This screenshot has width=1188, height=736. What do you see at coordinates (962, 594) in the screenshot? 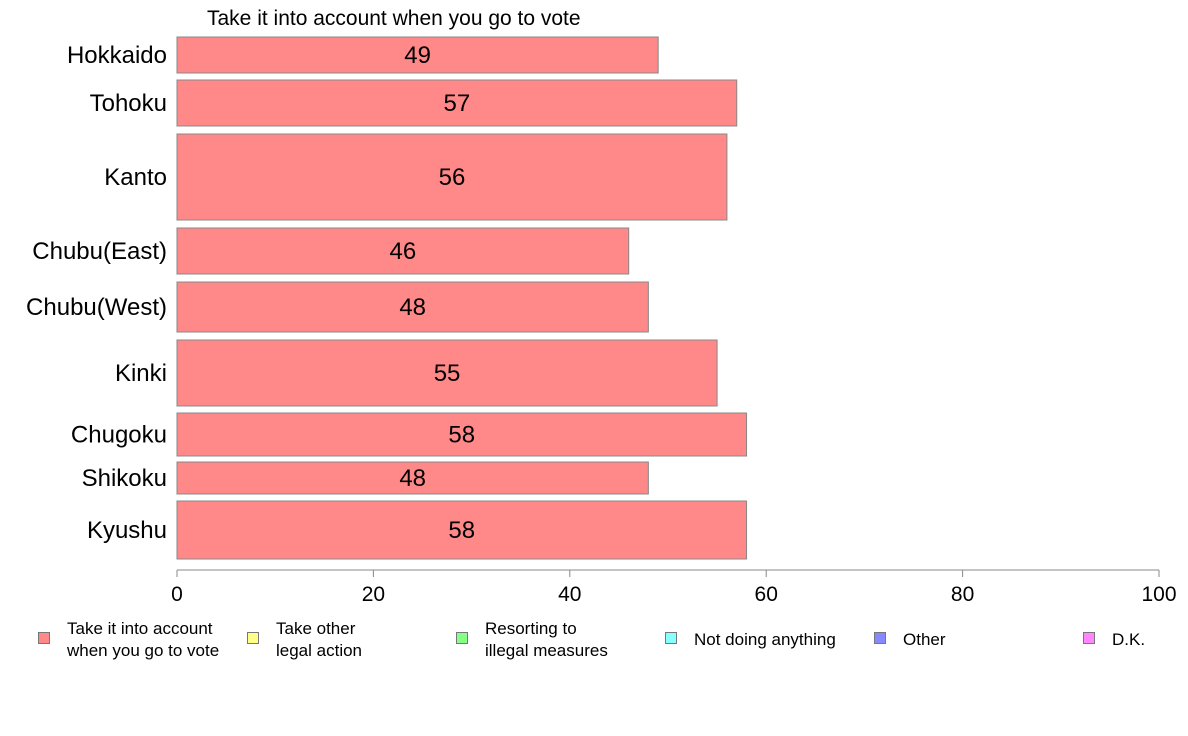
I see `x-tick-label: 80` at bounding box center [962, 594].